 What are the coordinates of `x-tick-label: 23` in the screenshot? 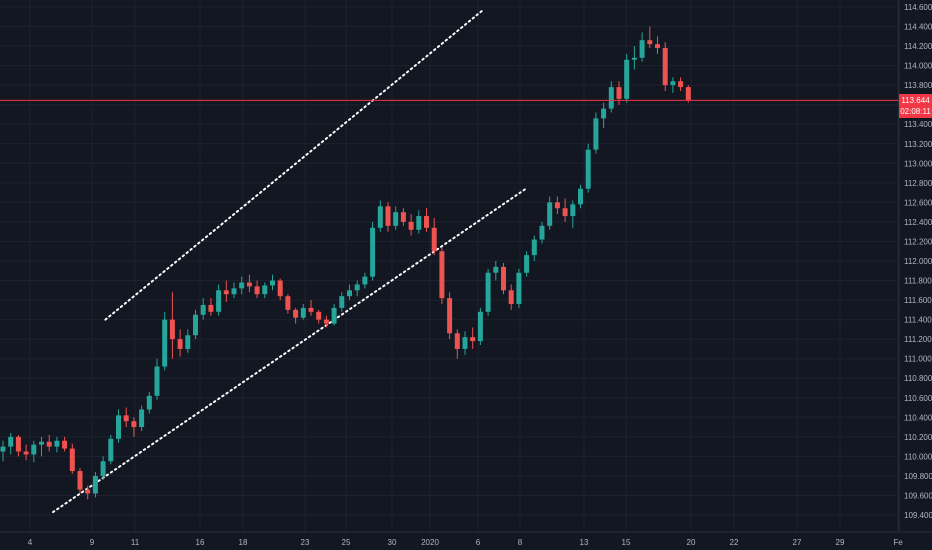 It's located at (305, 542).